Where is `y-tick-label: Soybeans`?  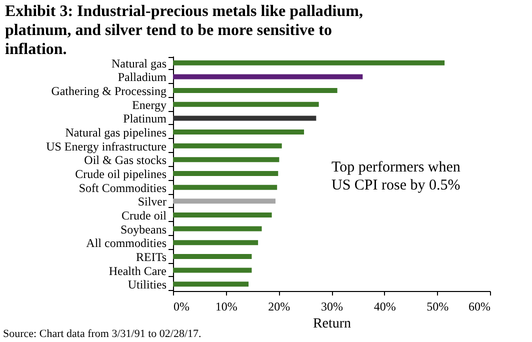
y-tick-label: Soybeans is located at coordinates (143, 229).